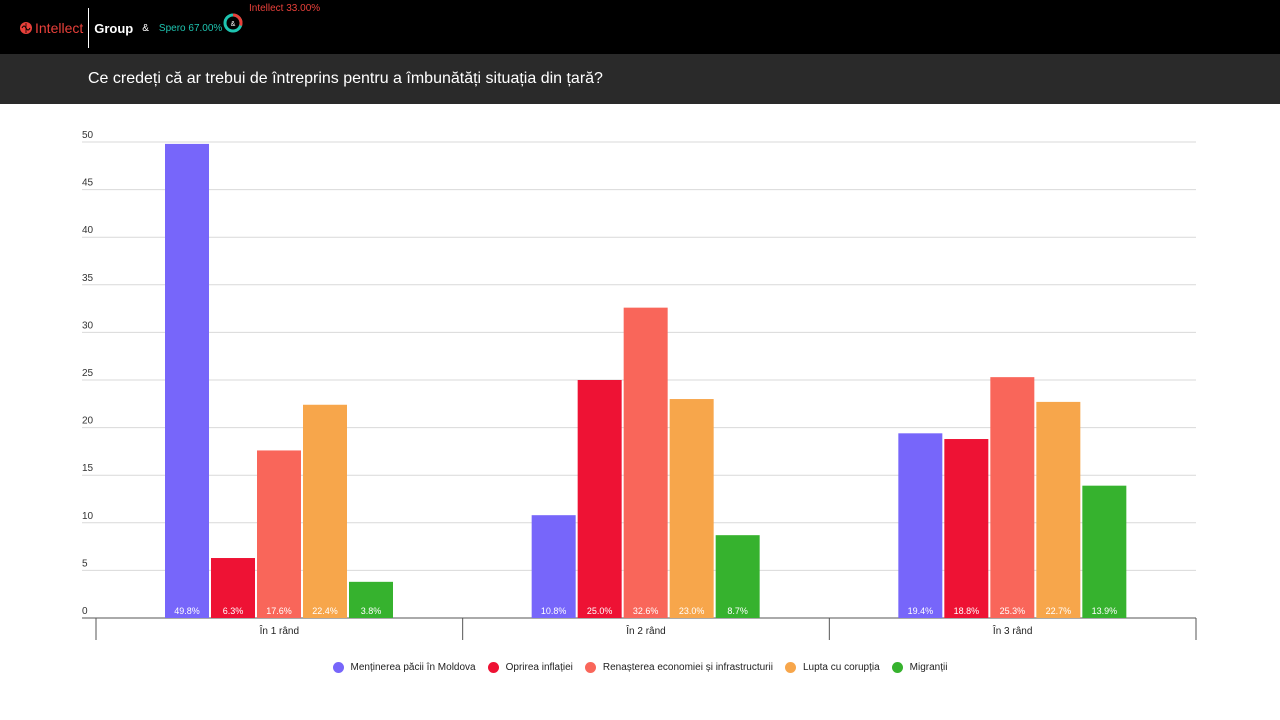 This screenshot has height=720, width=1280. Describe the element at coordinates (967, 611) in the screenshot. I see `bar-value-label: 18.8%` at that location.